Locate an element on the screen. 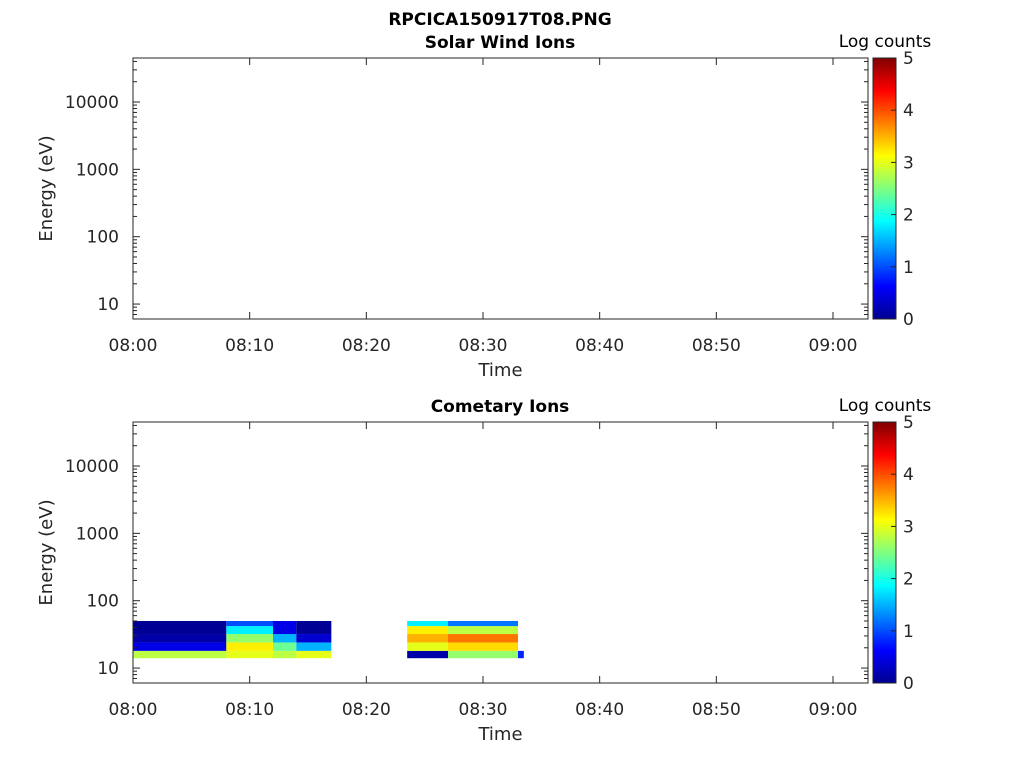  panel-title: Solar Wind Ions is located at coordinates (500, 43).